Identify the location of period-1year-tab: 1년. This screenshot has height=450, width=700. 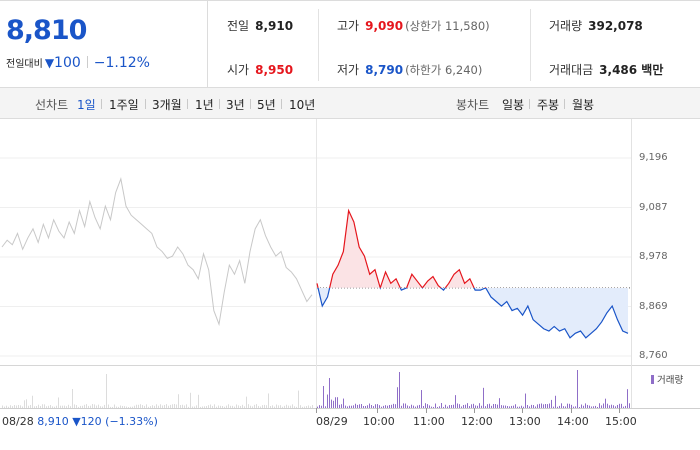
(204, 105).